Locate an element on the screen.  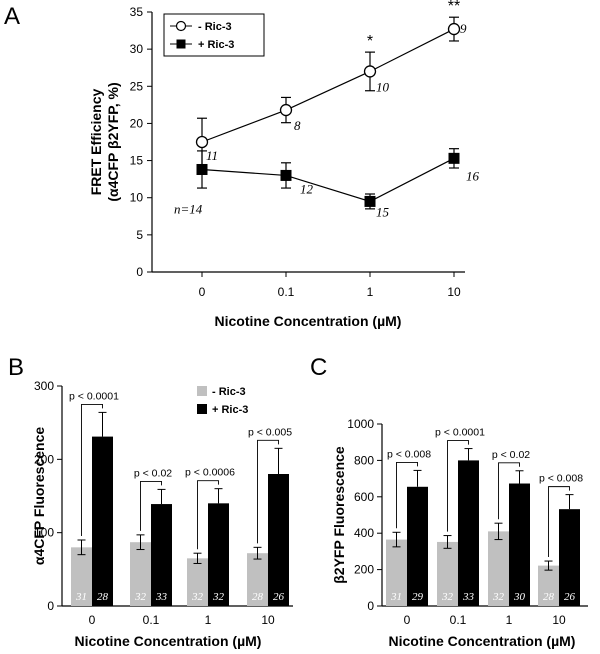
y-tick-label: 800 is located at coordinates (364, 460).